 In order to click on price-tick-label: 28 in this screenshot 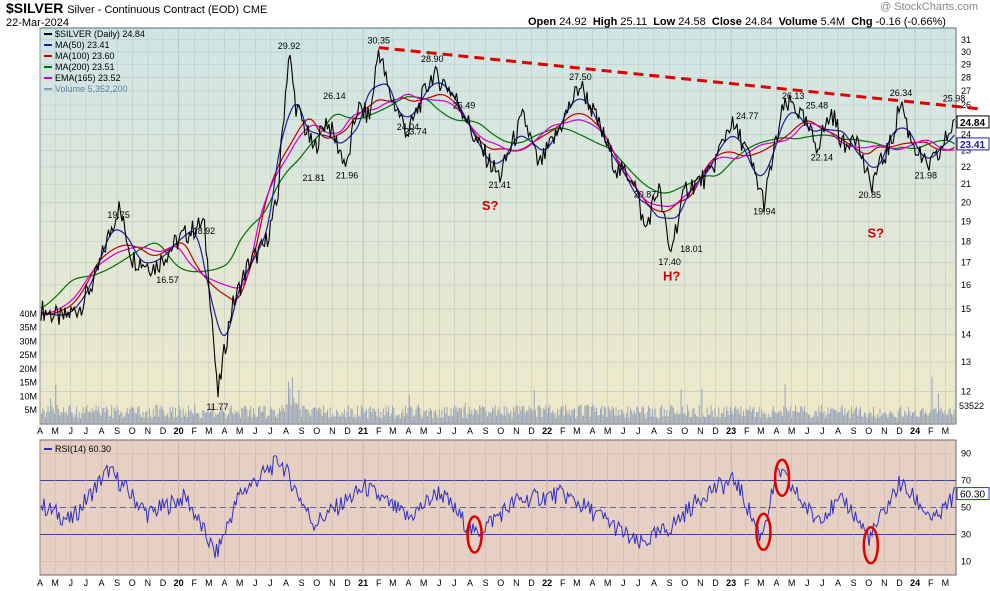, I will do `click(966, 78)`.